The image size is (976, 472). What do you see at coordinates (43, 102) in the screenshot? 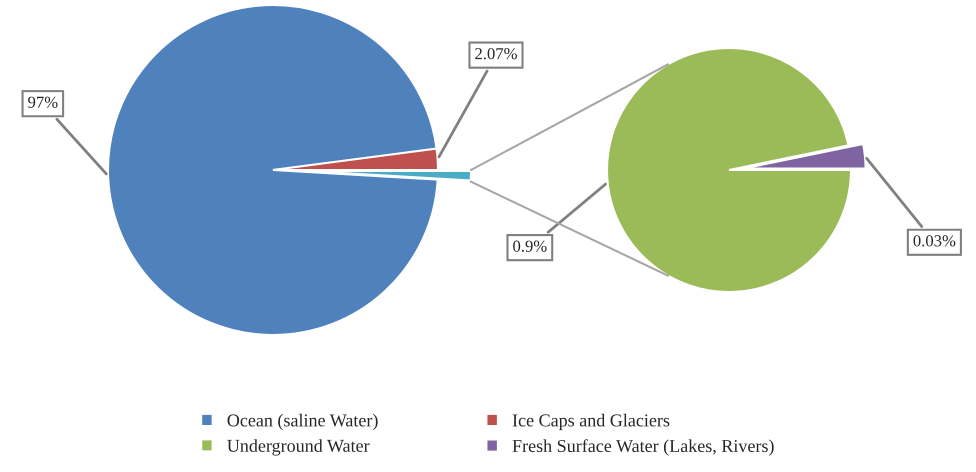
I see `data-label: 97%` at bounding box center [43, 102].